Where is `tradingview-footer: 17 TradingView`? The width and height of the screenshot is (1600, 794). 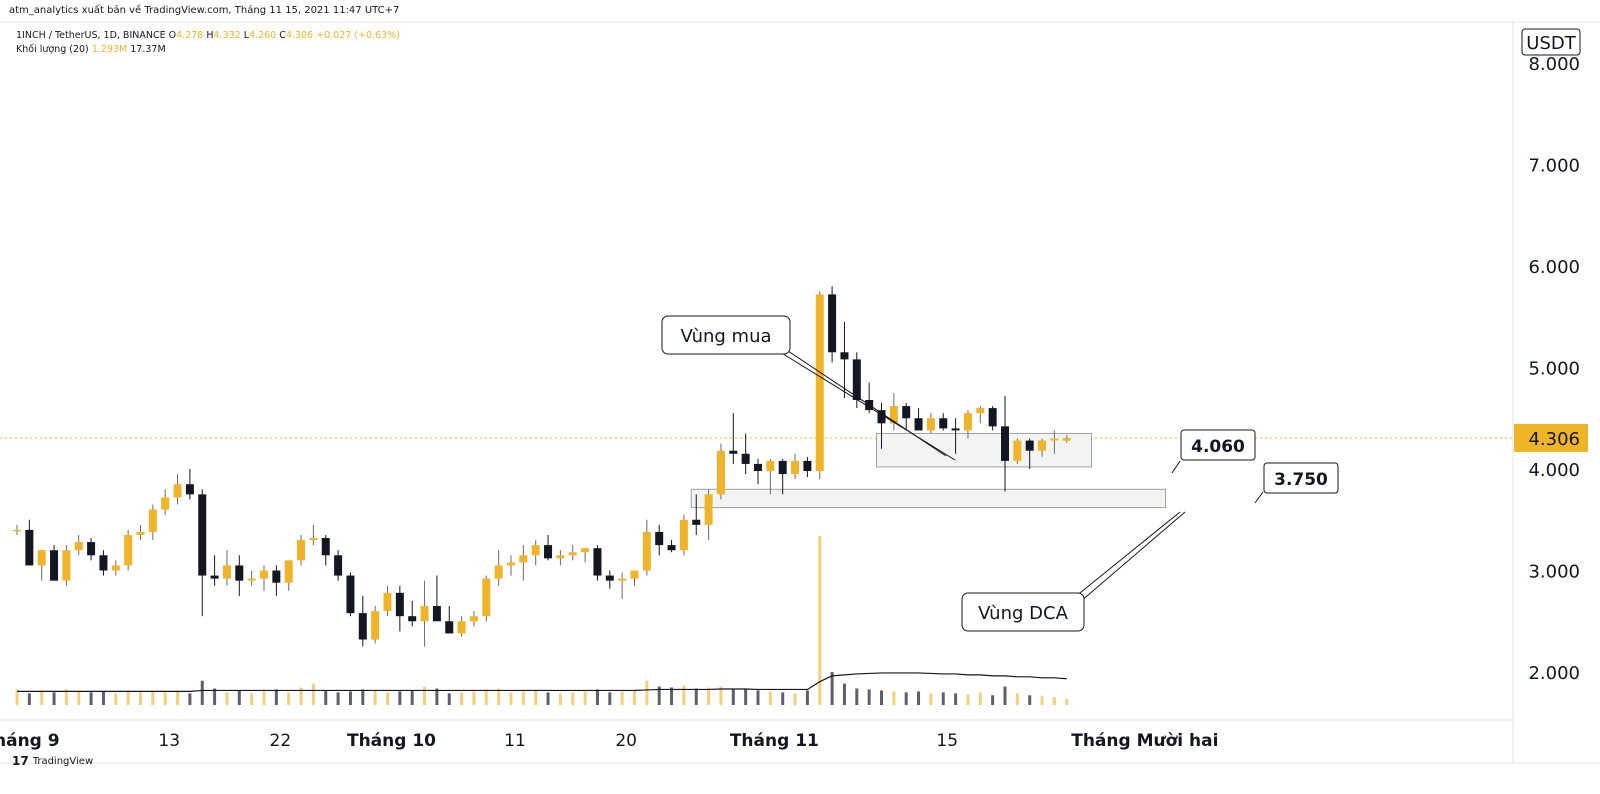 tradingview-footer: 17 TradingView is located at coordinates (52, 761).